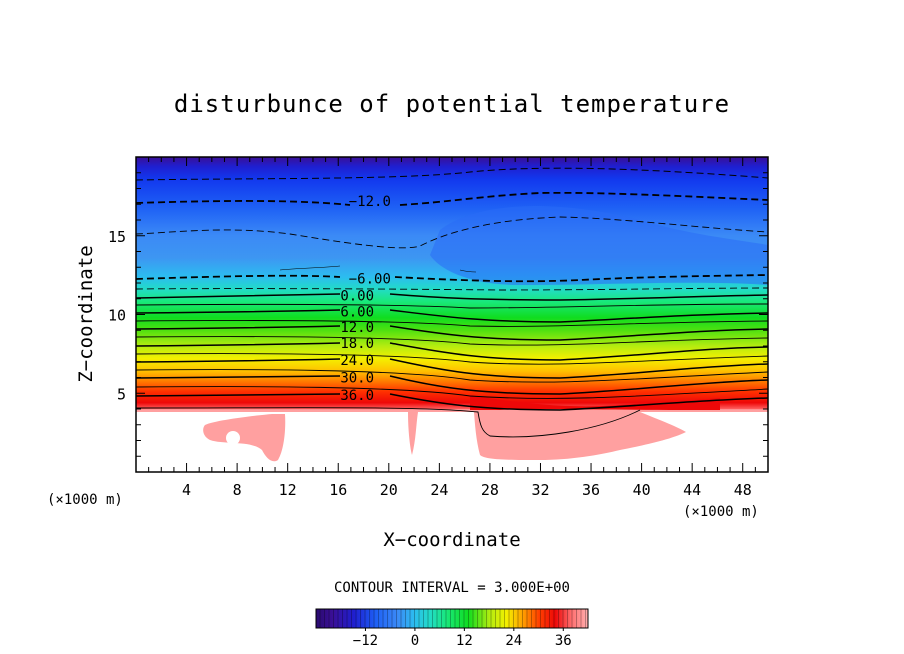 The image size is (904, 654). Describe the element at coordinates (721, 512) in the screenshot. I see `x-axis-unit: (×1000 m)` at that location.